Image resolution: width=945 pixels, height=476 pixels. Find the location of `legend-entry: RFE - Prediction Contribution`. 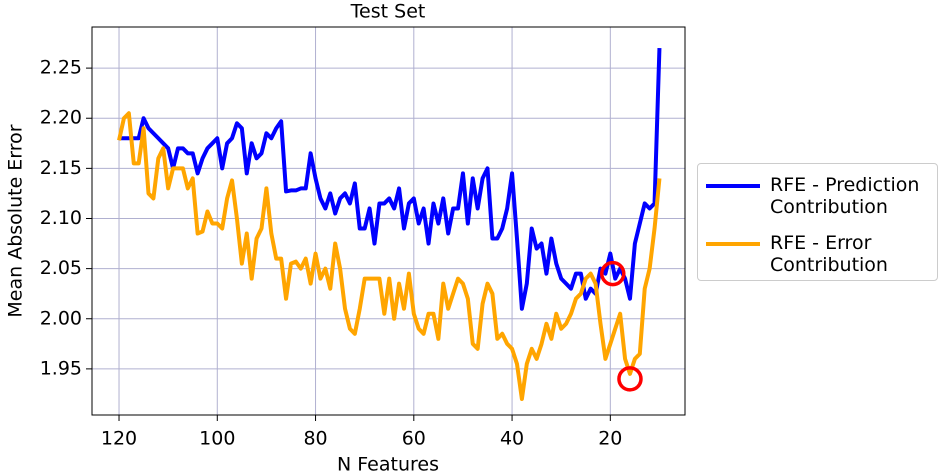

legend-entry: RFE - Prediction Contribution is located at coordinates (820, 196).